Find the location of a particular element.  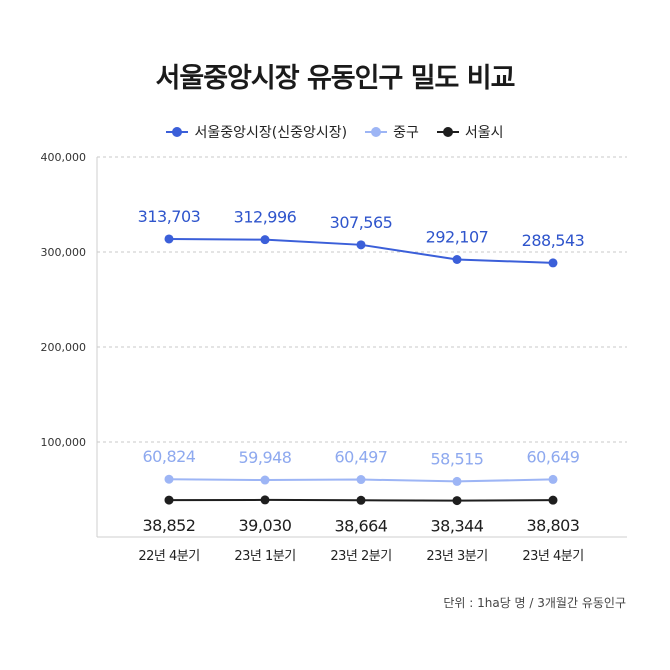

data-label: 59,948 is located at coordinates (265, 457).